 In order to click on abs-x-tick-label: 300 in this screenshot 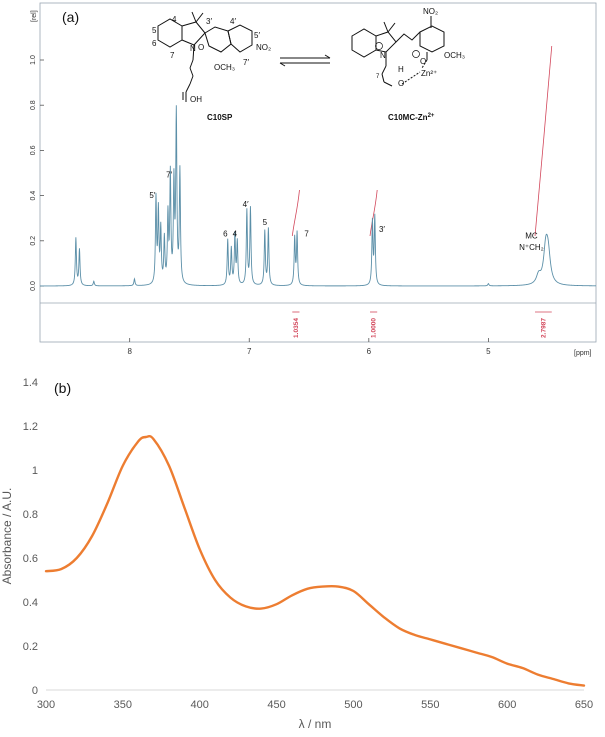, I will do `click(46, 705)`.